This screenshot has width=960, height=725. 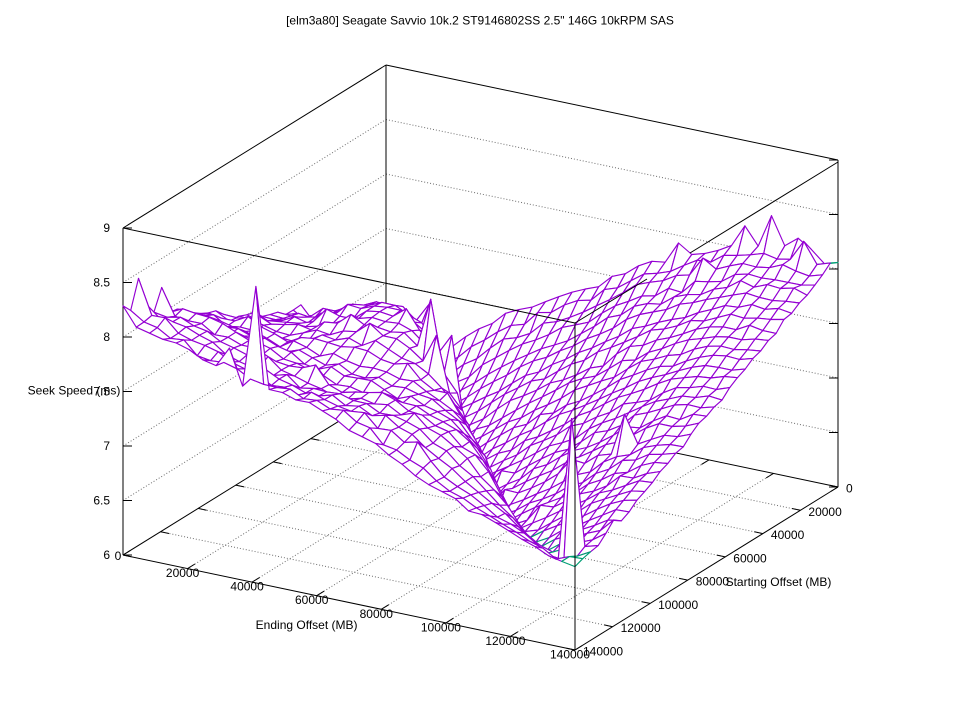 I want to click on svg-text: 6.5, so click(x=101, y=501).